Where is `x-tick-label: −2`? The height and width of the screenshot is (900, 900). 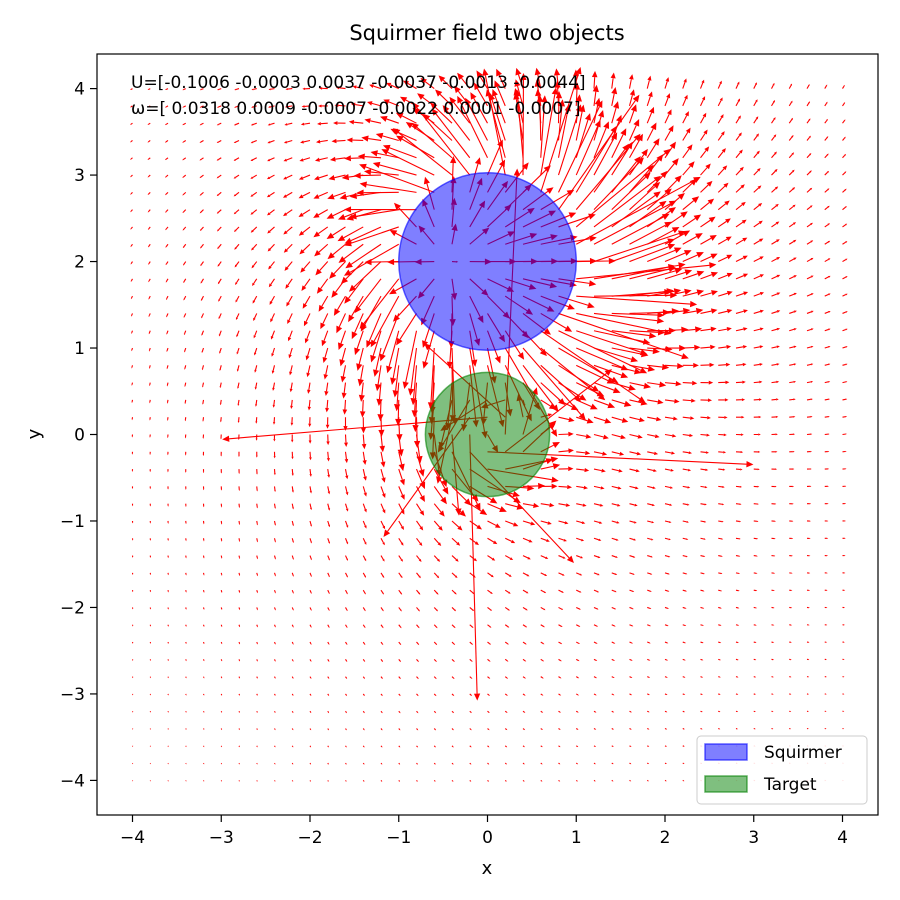 x-tick-label: −2 is located at coordinates (309, 838).